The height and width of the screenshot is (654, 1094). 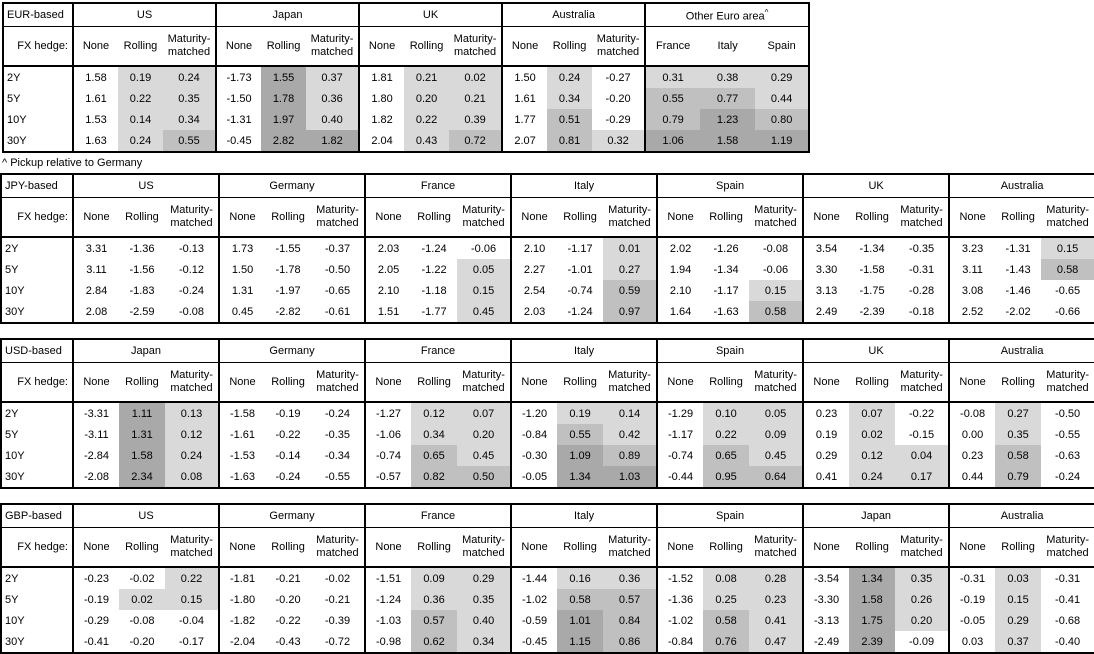 I want to click on value-cell: -1.26, so click(x=726, y=248).